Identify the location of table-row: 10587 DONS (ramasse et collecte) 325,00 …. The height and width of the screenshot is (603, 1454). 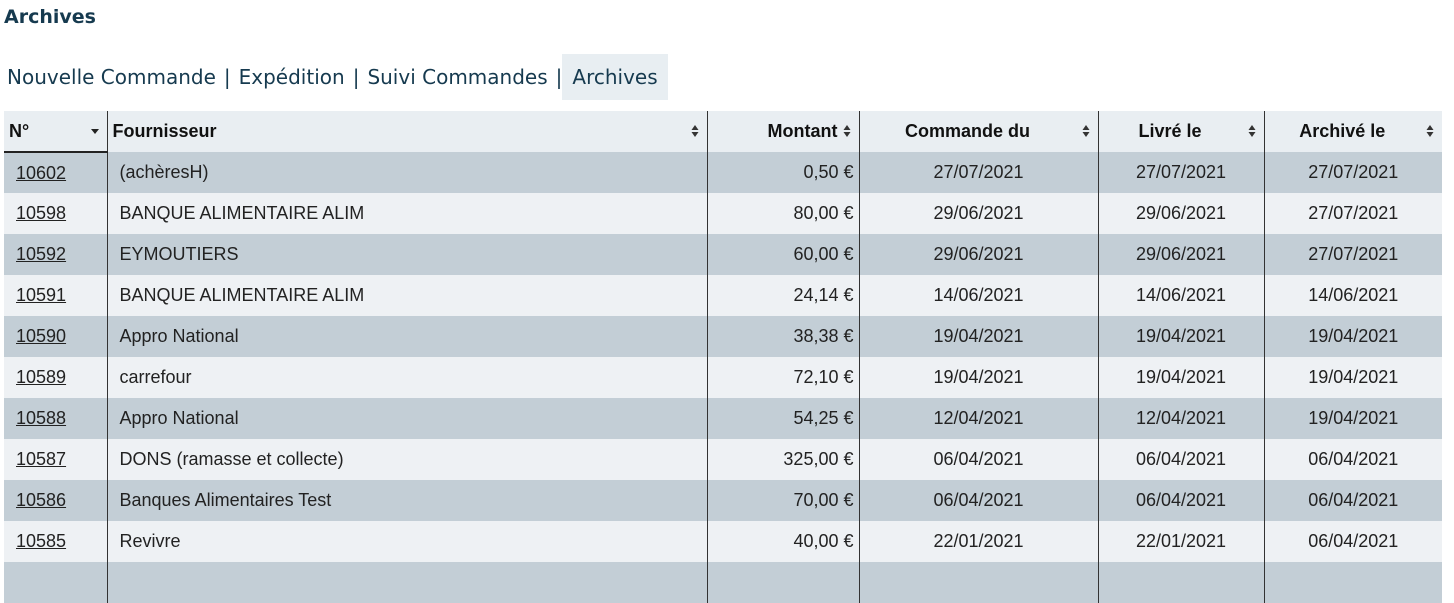
(723, 459).